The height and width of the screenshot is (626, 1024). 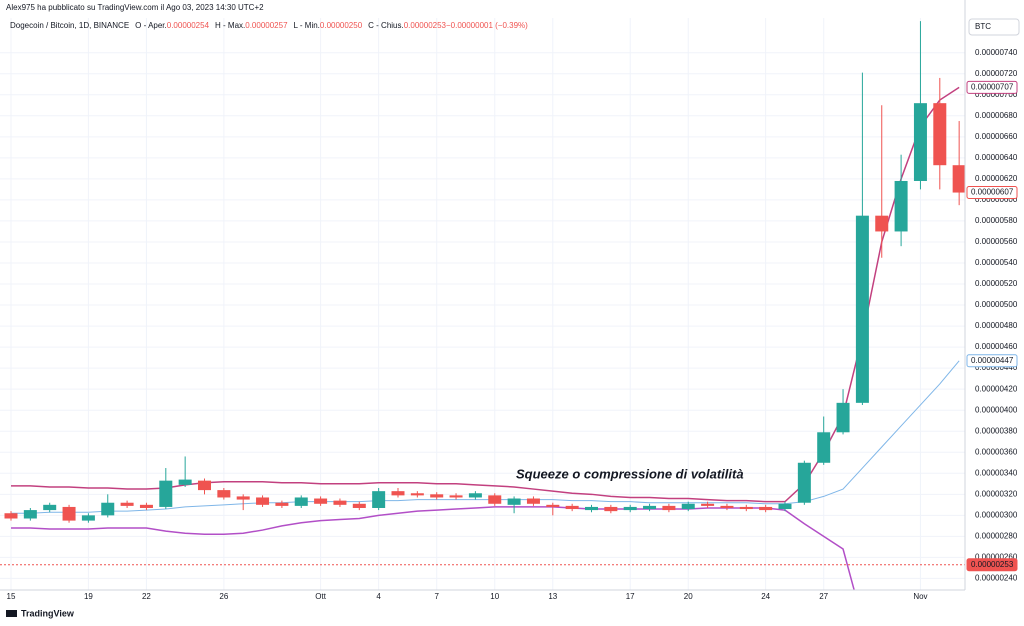 What do you see at coordinates (378, 596) in the screenshot?
I see `x-tick-label: 4` at bounding box center [378, 596].